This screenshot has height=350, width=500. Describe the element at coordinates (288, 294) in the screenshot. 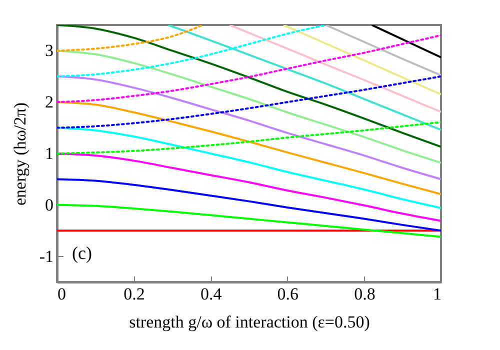

I see `x-tick-label: 0.6` at that location.